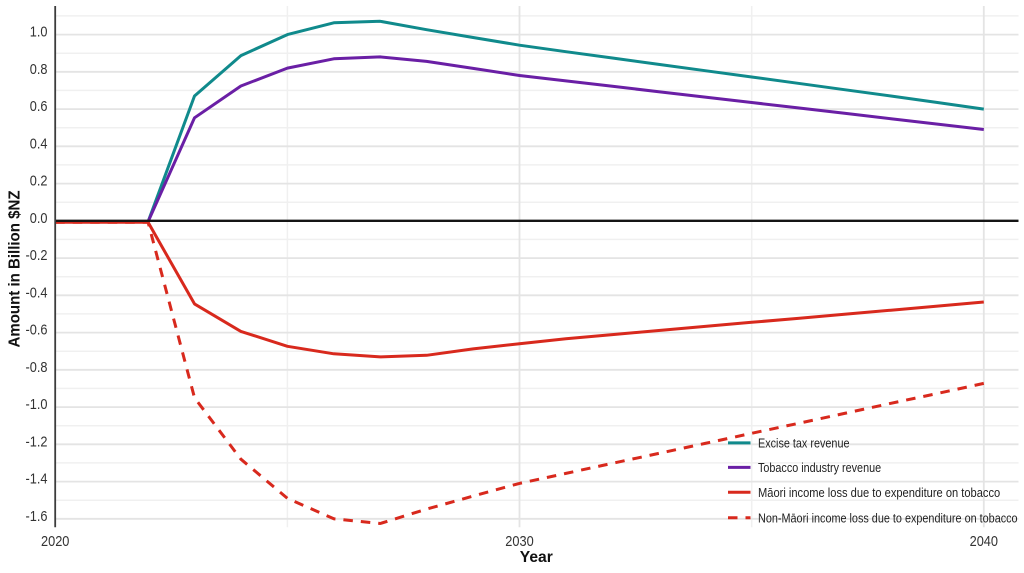 Image resolution: width=1024 pixels, height=573 pixels. I want to click on svg-text: -0.8, so click(37, 367).